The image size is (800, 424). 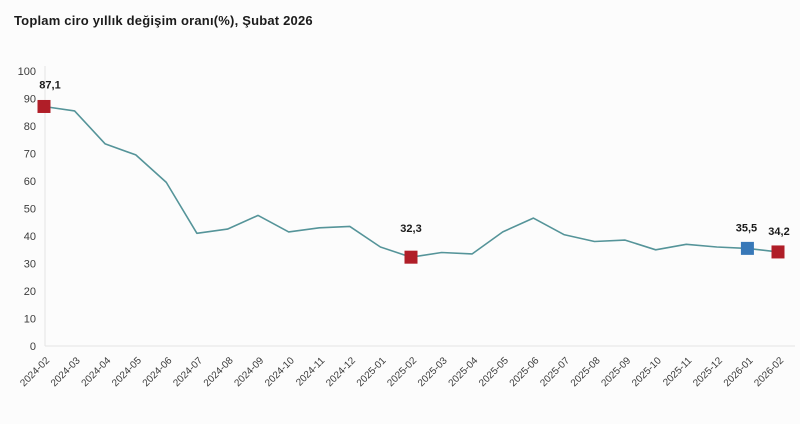 I want to click on x-tick-label: 2024-11, so click(x=311, y=372).